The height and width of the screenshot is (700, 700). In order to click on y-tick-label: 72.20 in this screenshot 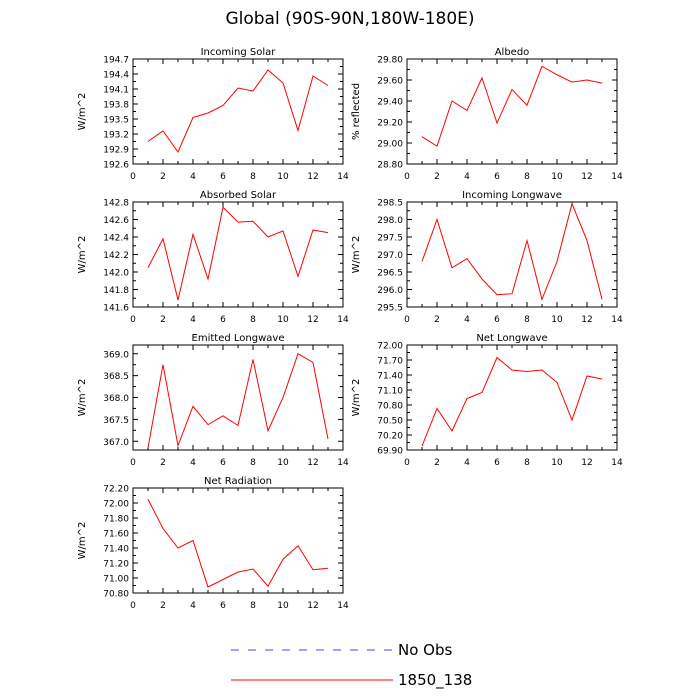, I will do `click(116, 490)`.